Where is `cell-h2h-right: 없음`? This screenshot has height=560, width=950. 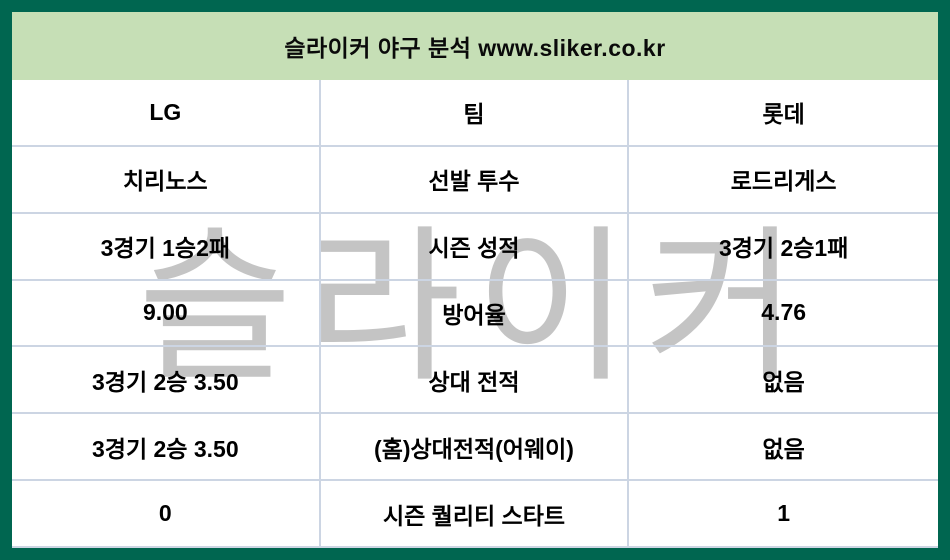
cell-h2h-right: 없음 is located at coordinates (783, 381).